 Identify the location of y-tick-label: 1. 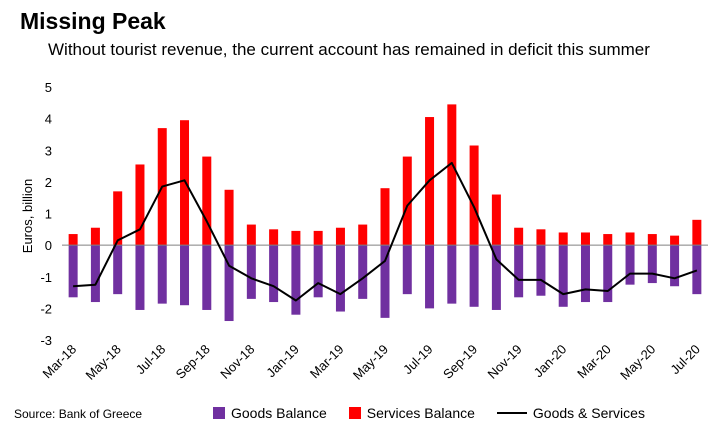
(48, 214).